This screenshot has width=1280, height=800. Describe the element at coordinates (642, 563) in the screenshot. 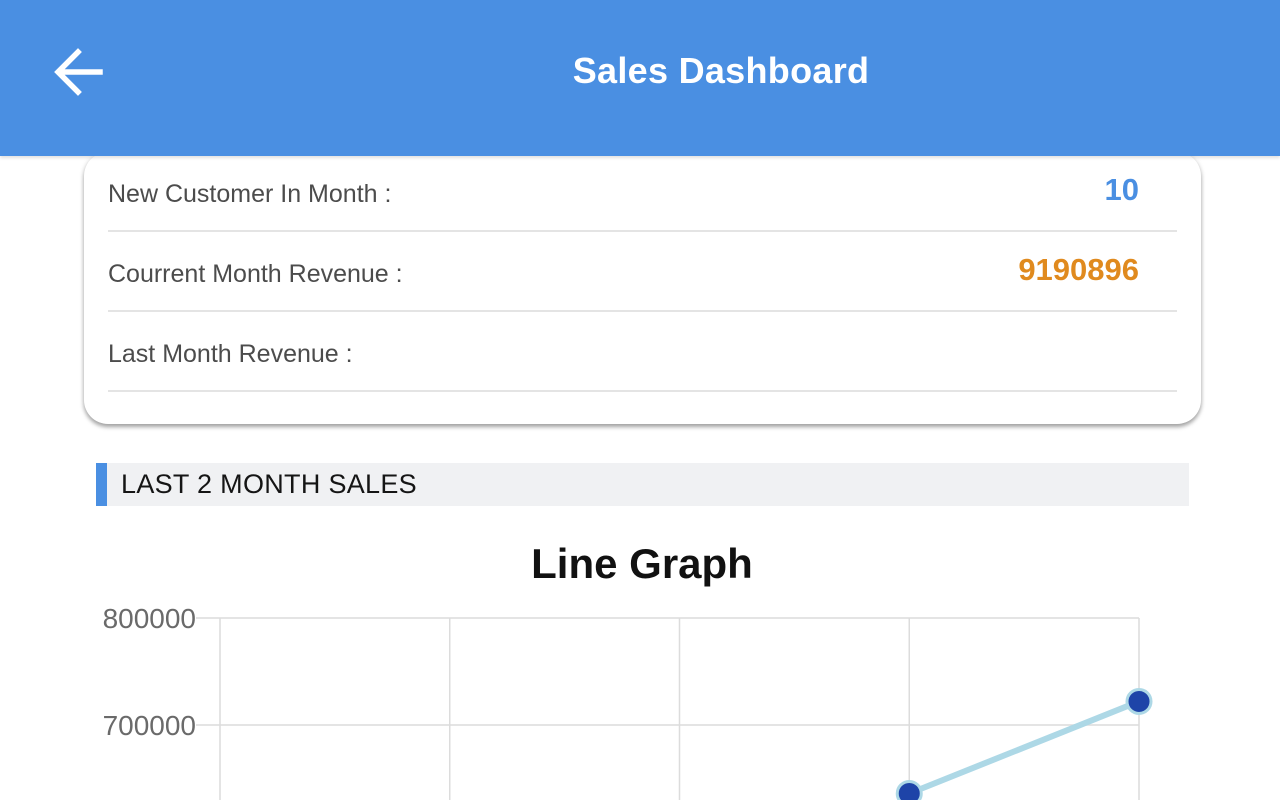

I see `chart-title: Line Graph` at that location.